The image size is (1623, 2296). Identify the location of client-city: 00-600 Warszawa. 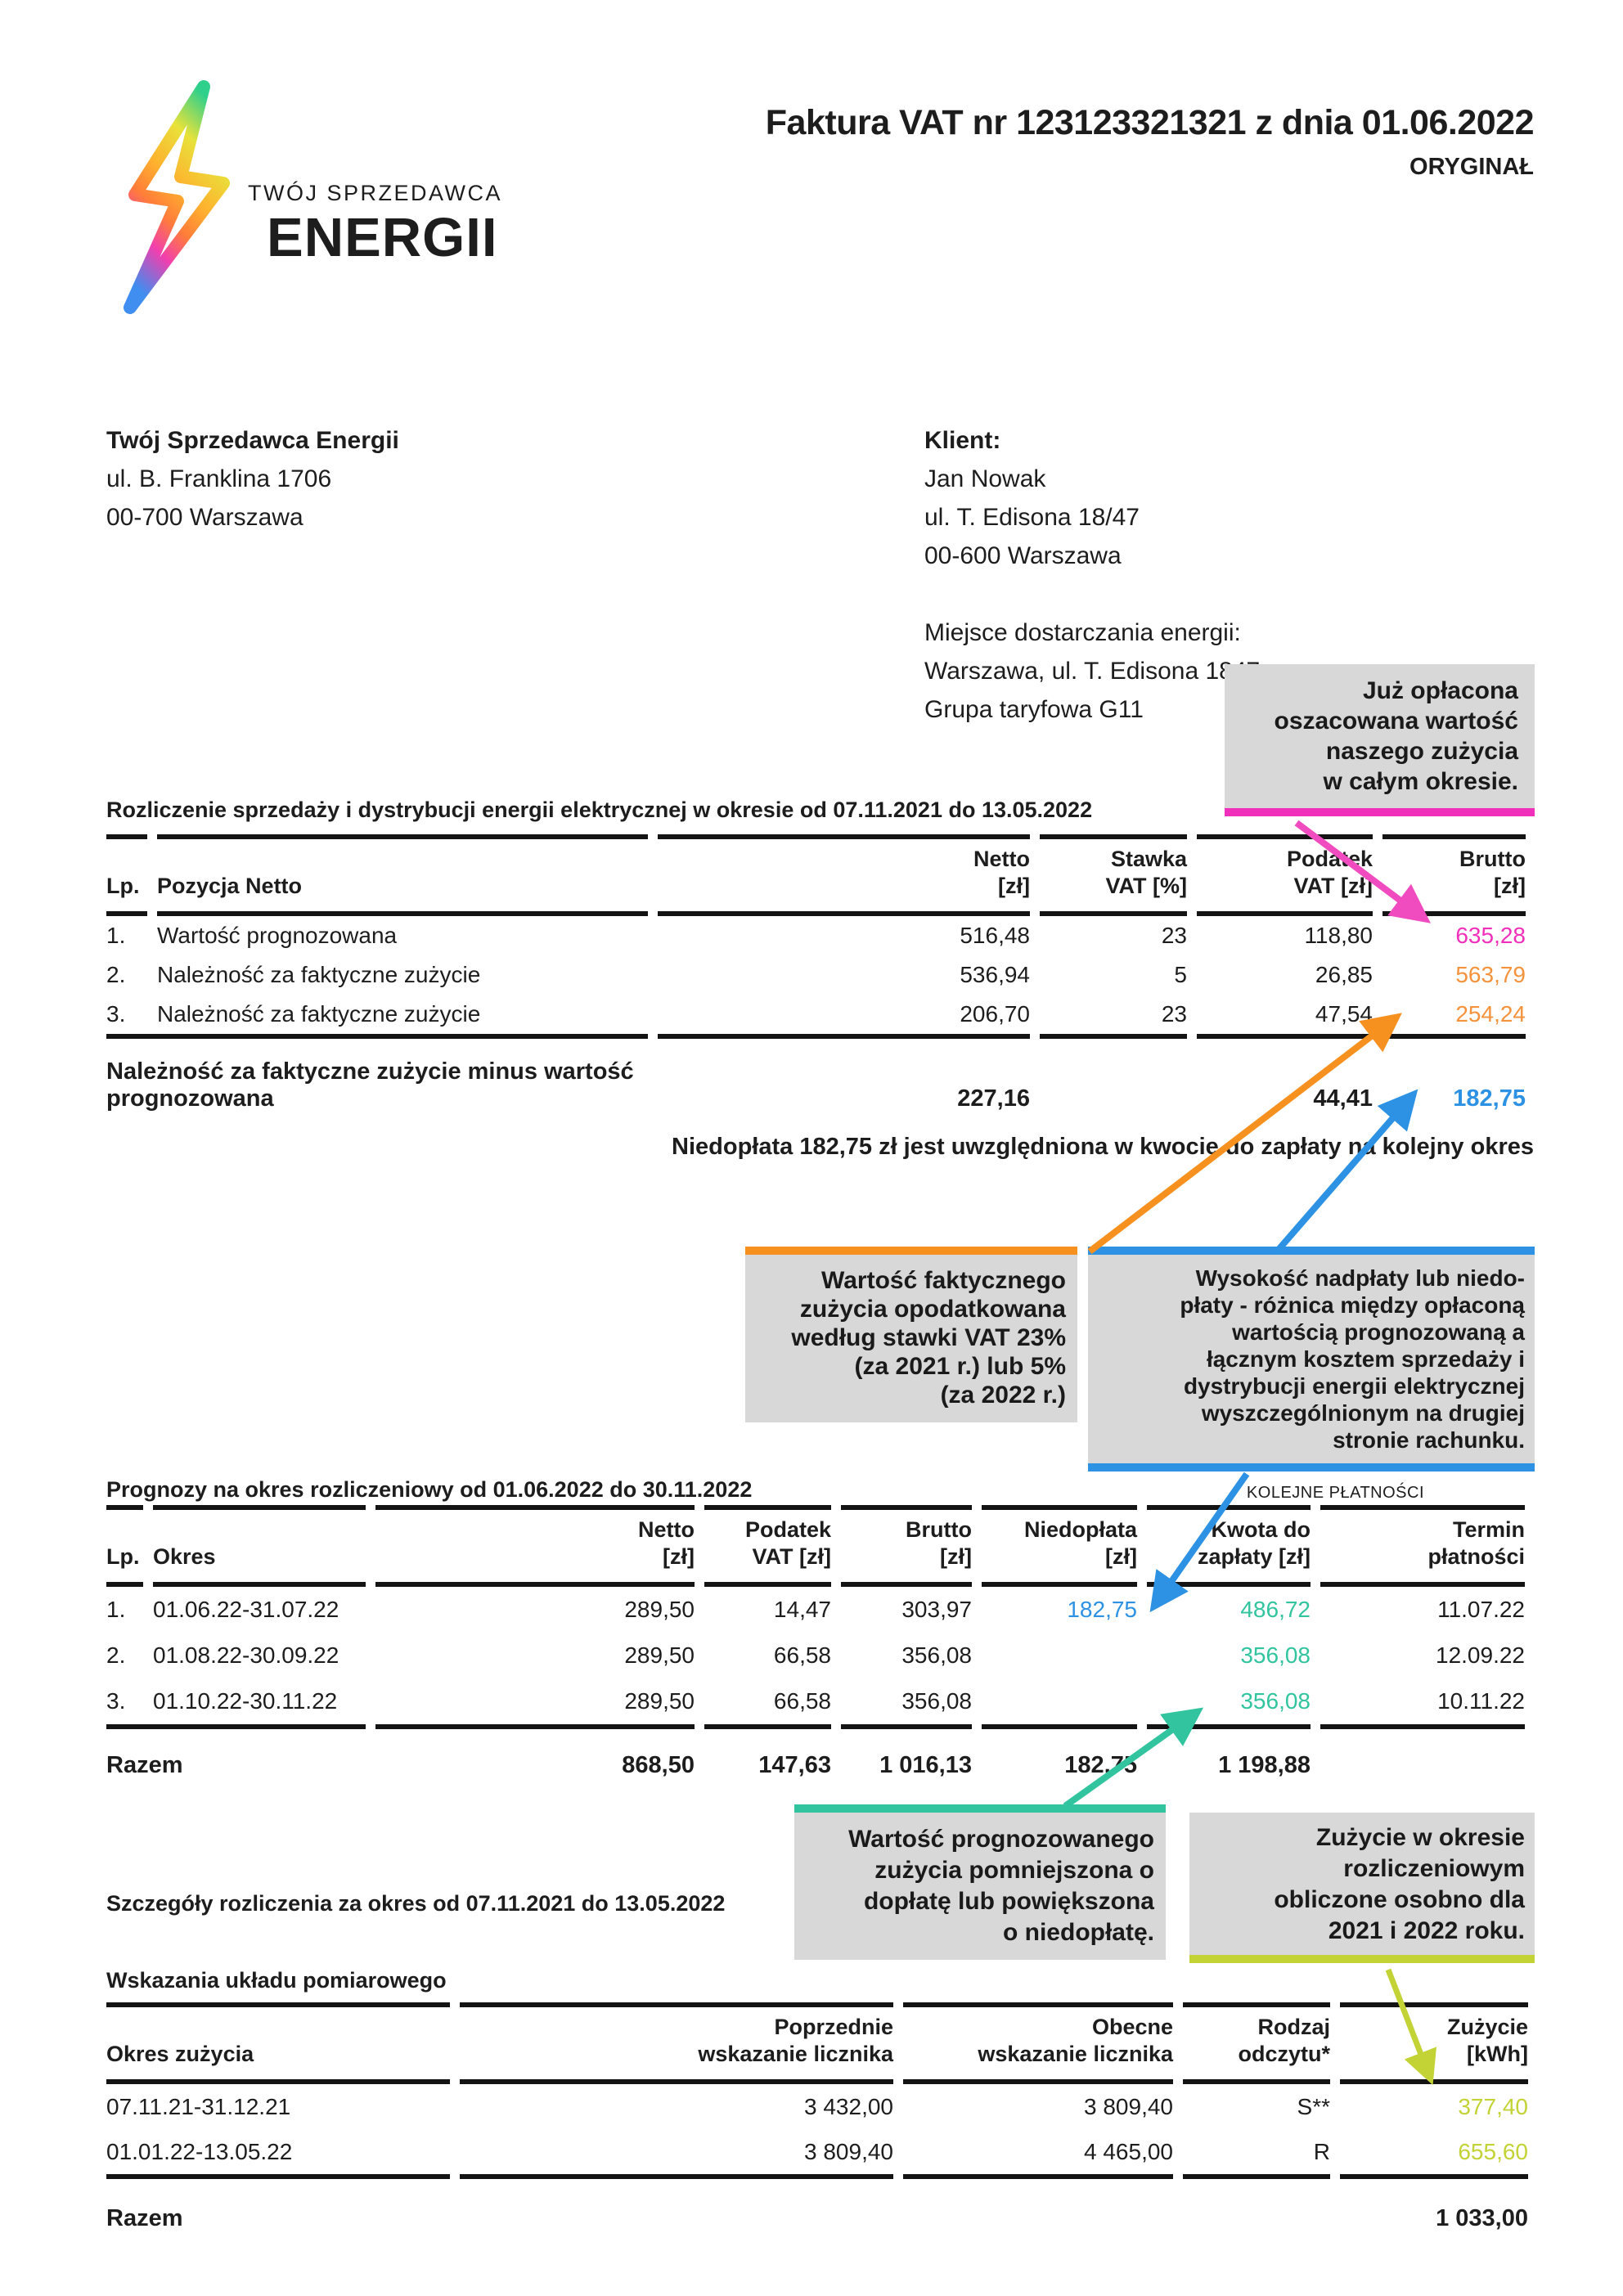
(1023, 555).